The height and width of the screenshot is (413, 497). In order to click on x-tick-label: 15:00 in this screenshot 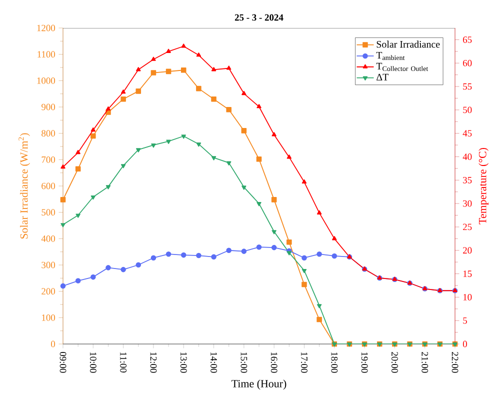, I will do `click(244, 362)`.